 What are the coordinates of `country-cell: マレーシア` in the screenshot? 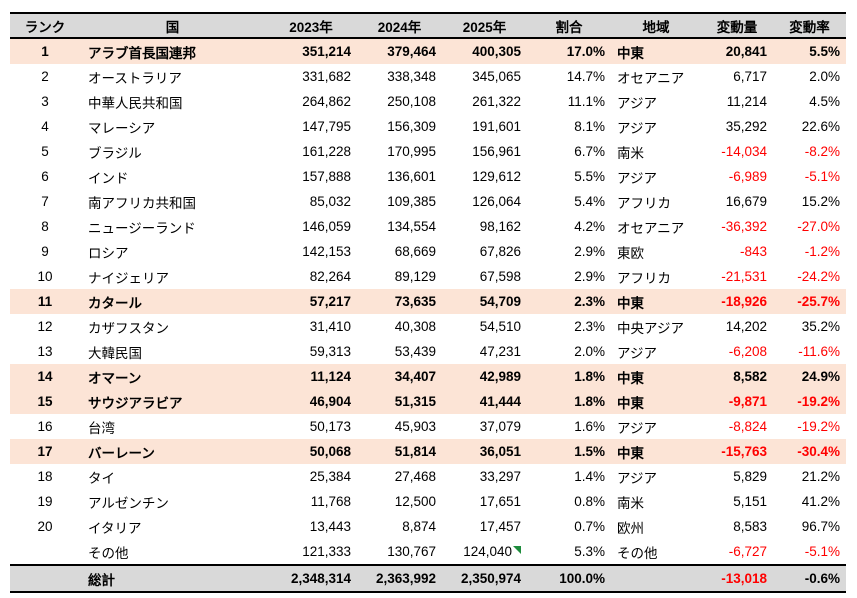 It's located at (172, 126).